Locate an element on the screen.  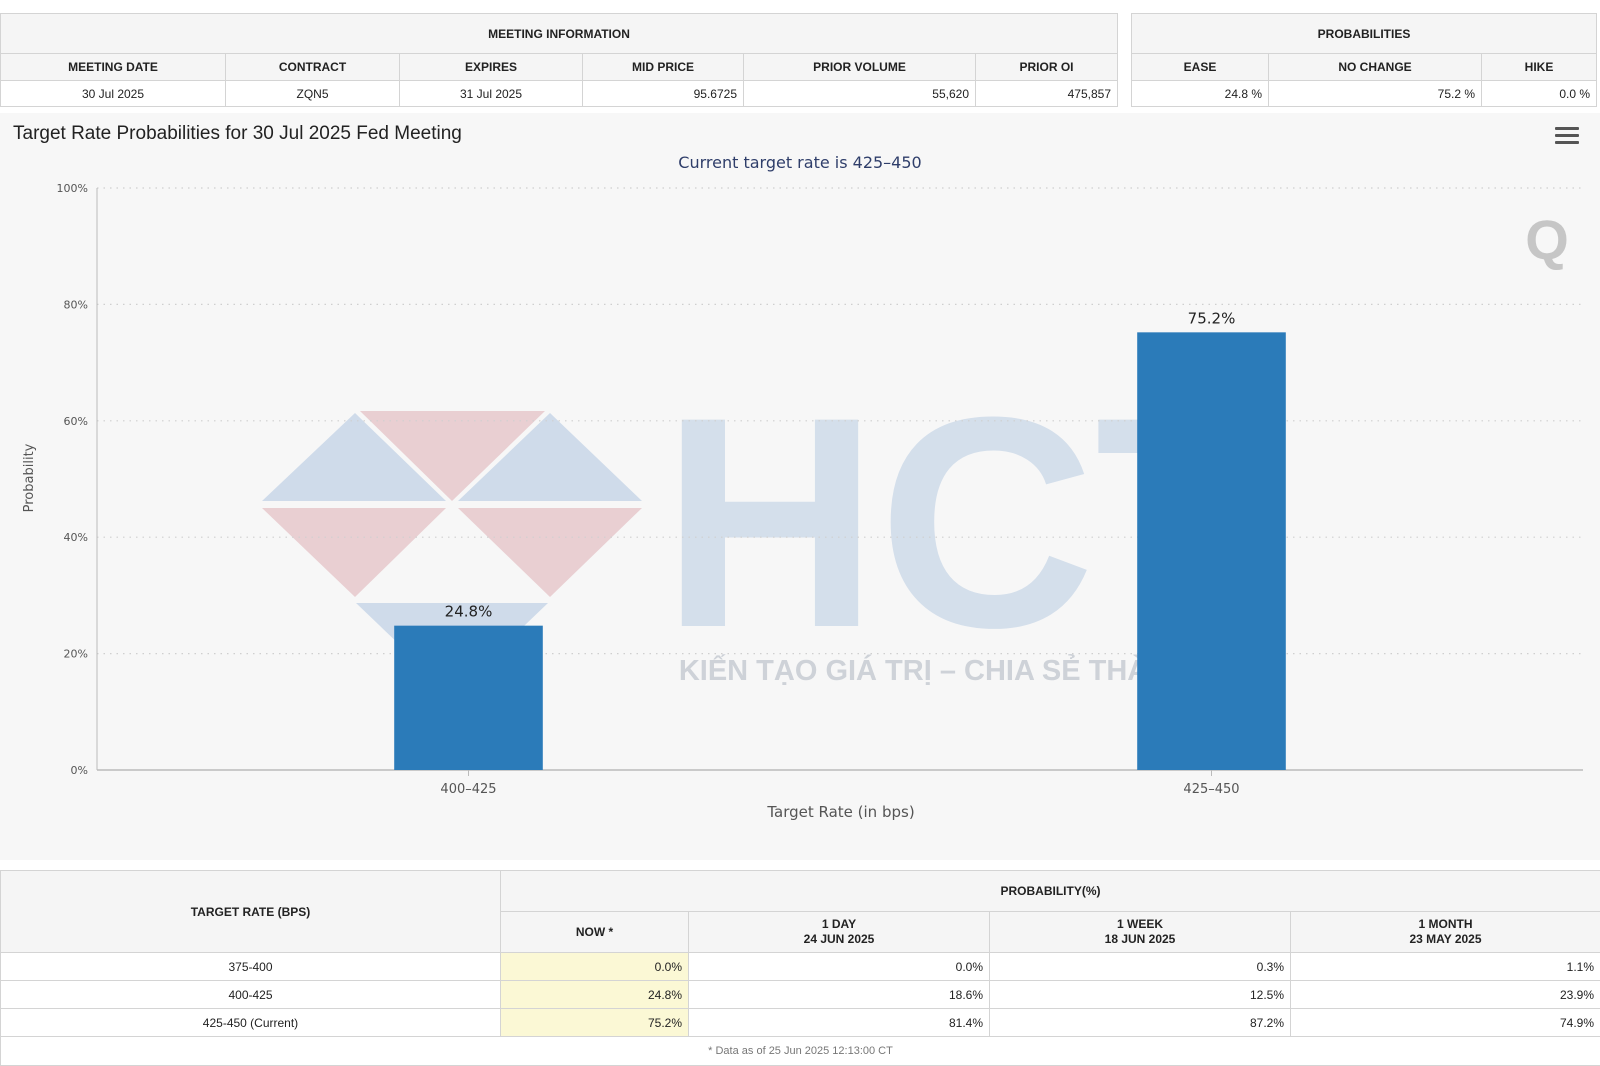
now-column-label: NOW * is located at coordinates (594, 931).